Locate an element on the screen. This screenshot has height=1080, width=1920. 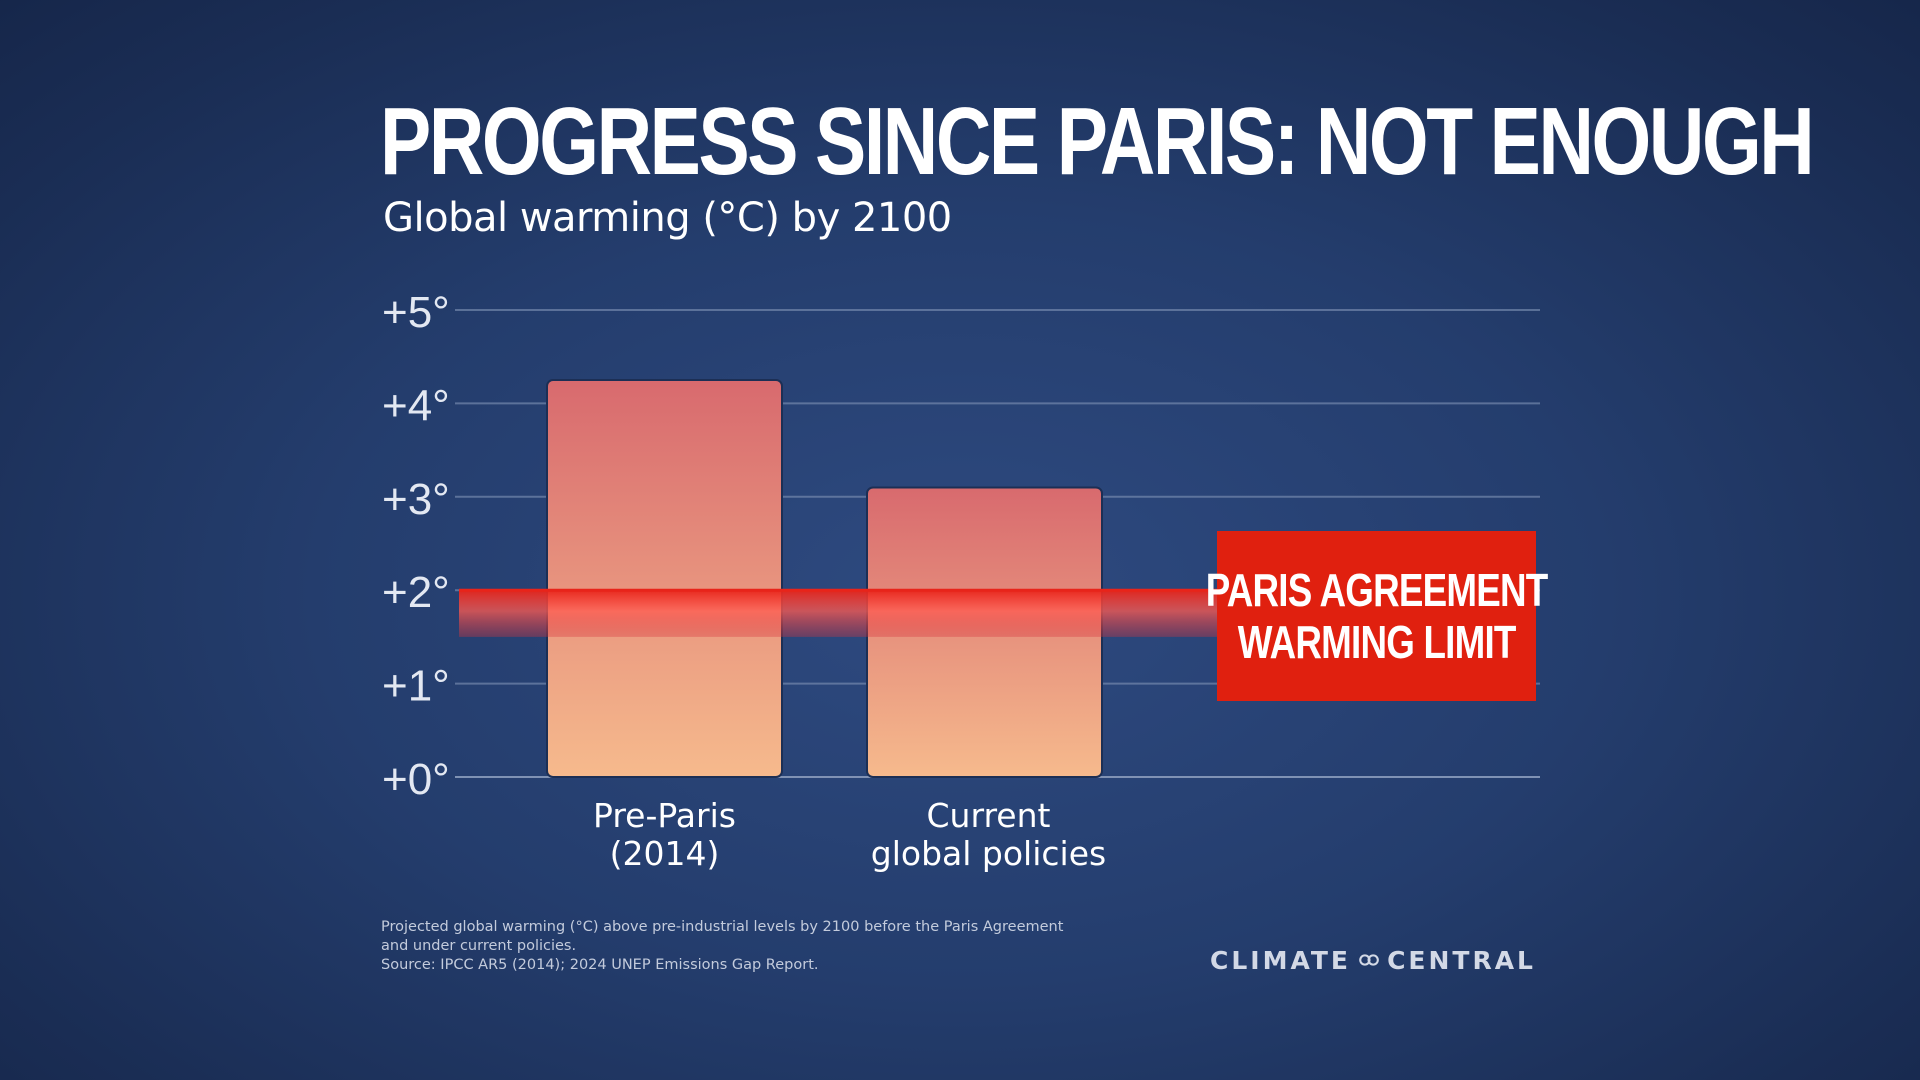
paris-limit-band is located at coordinates (838, 613).